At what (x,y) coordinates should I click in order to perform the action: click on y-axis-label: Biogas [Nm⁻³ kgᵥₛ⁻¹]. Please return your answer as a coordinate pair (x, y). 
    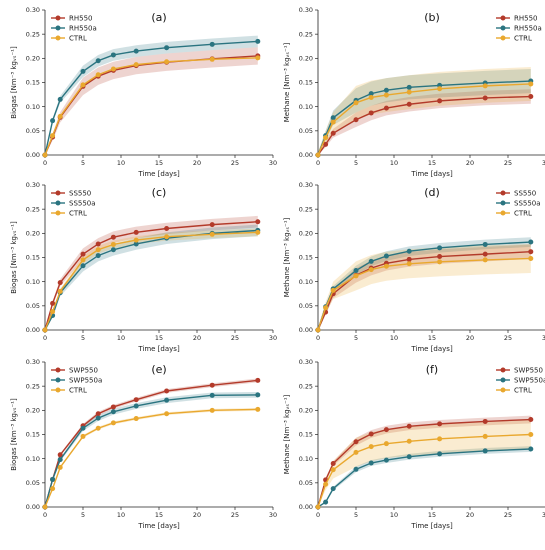
    Looking at the image, I should click on (14, 434).